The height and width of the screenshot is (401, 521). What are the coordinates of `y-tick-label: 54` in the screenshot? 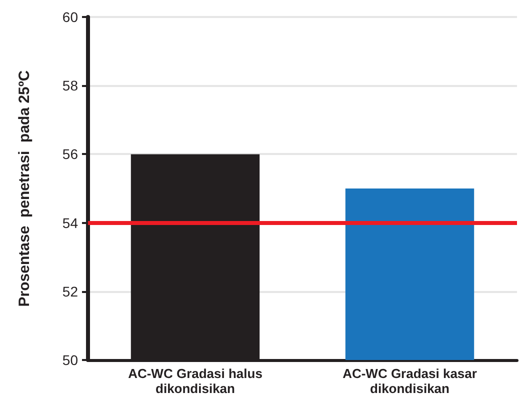 It's located at (70, 222).